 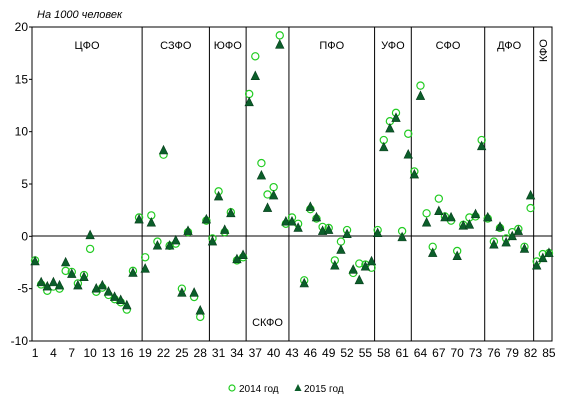 I want to click on x-tick-label: 52, so click(x=347, y=353).